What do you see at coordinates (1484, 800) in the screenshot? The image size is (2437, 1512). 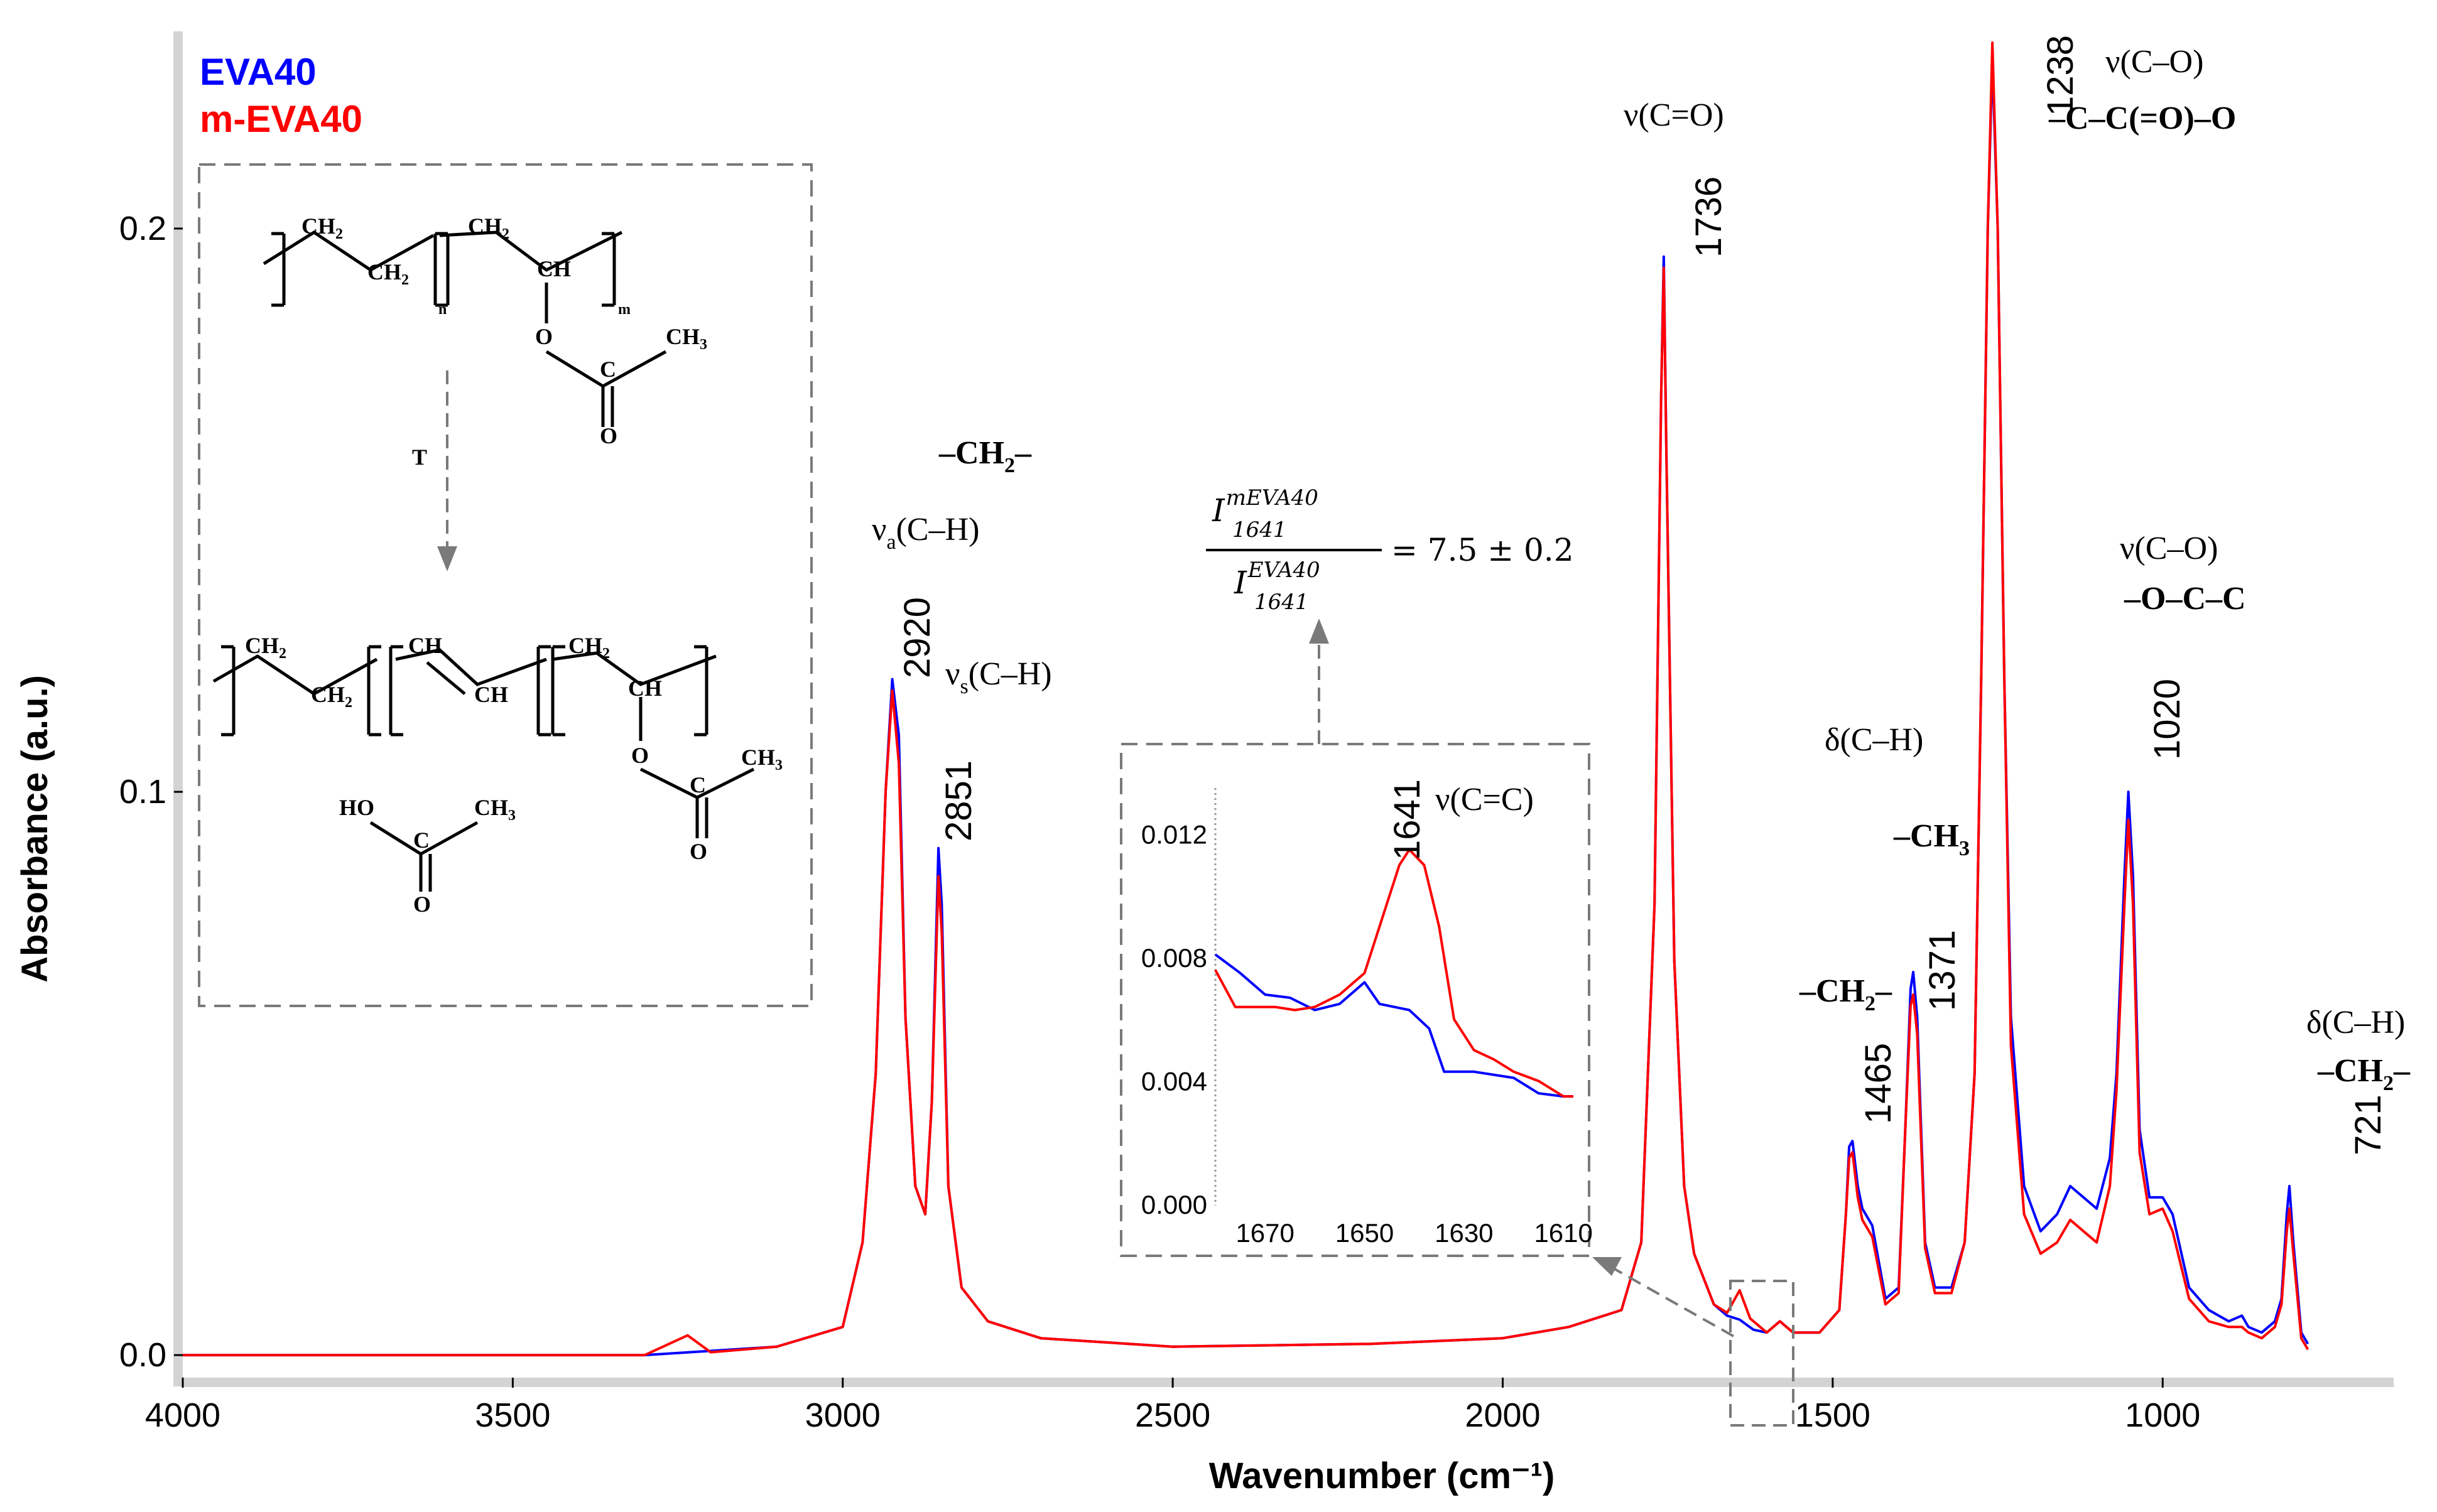 I see `inset-annotation-nu-cc: ν(C=C)` at bounding box center [1484, 800].